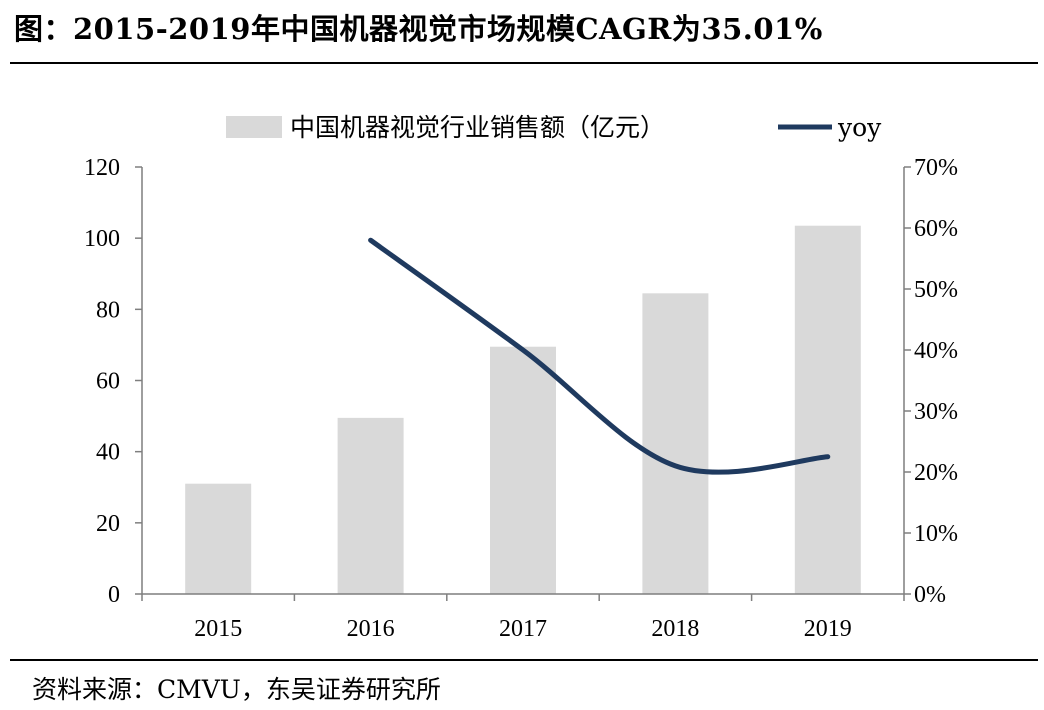 This screenshot has width=1044, height=710. I want to click on x-tick-label-2015: 2015, so click(218, 629).